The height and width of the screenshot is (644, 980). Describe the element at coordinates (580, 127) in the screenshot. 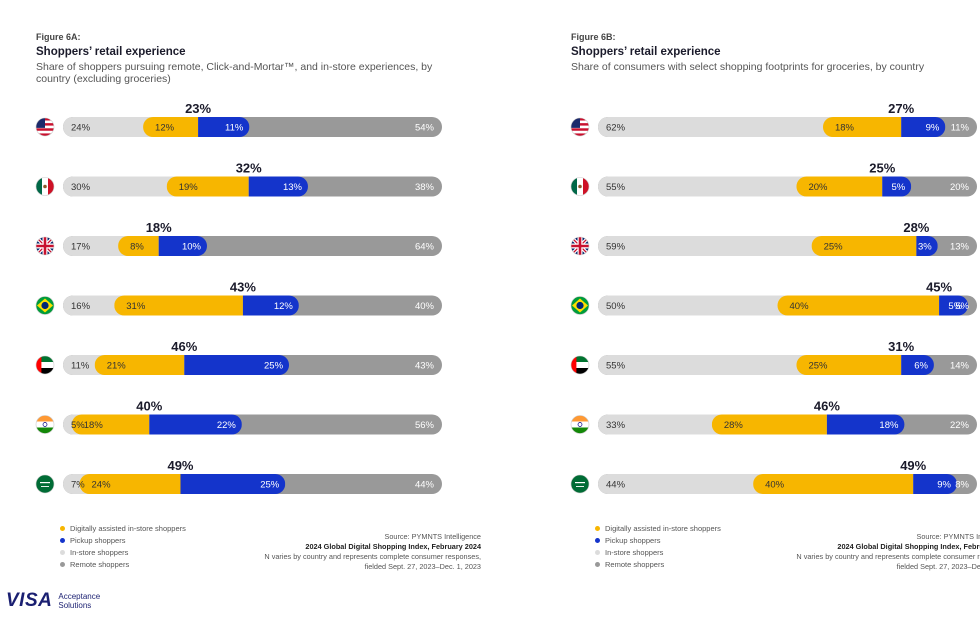

I see `us-flag-icon` at that location.